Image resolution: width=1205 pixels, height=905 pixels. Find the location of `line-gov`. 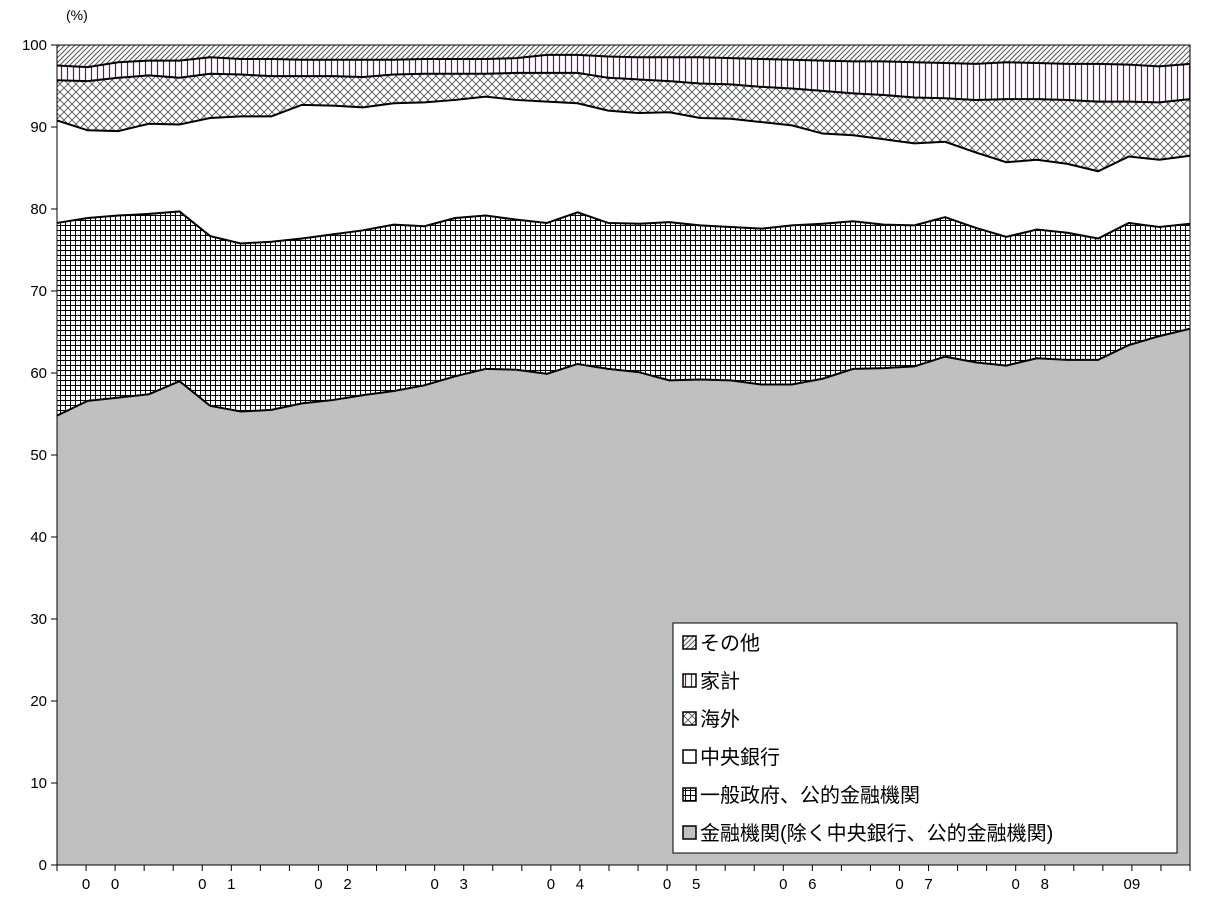

line-gov is located at coordinates (623, 227).